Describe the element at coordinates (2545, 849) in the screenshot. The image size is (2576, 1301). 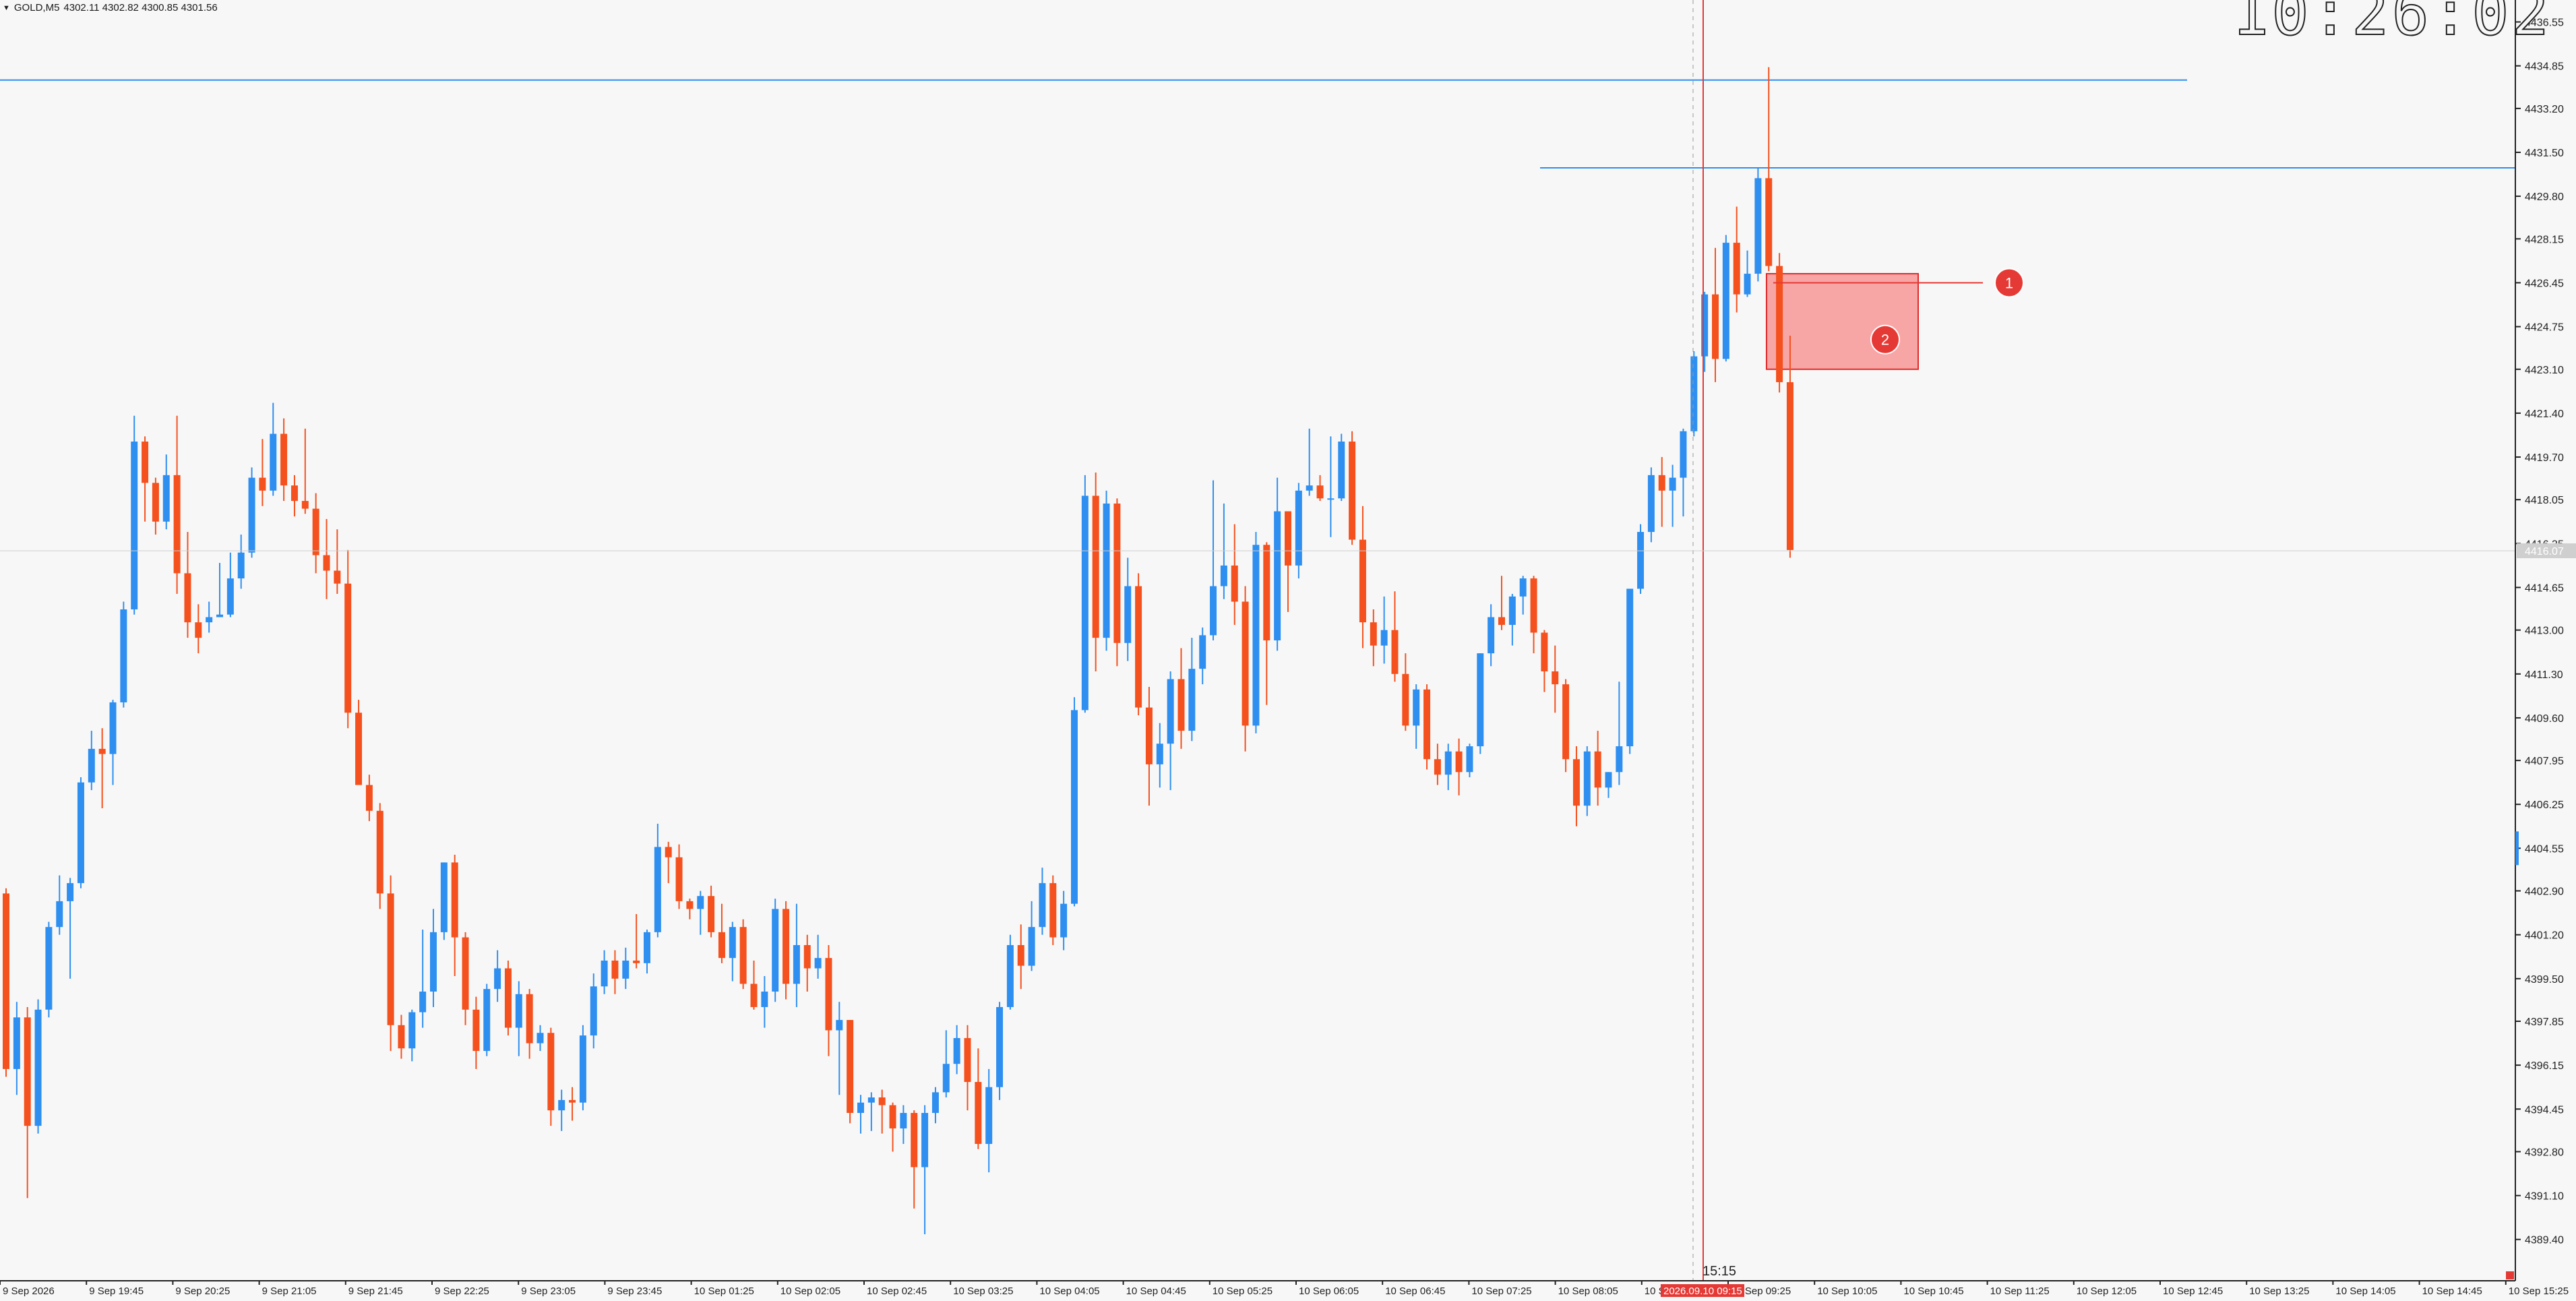
I see `price-tick-label: 4404.55` at that location.